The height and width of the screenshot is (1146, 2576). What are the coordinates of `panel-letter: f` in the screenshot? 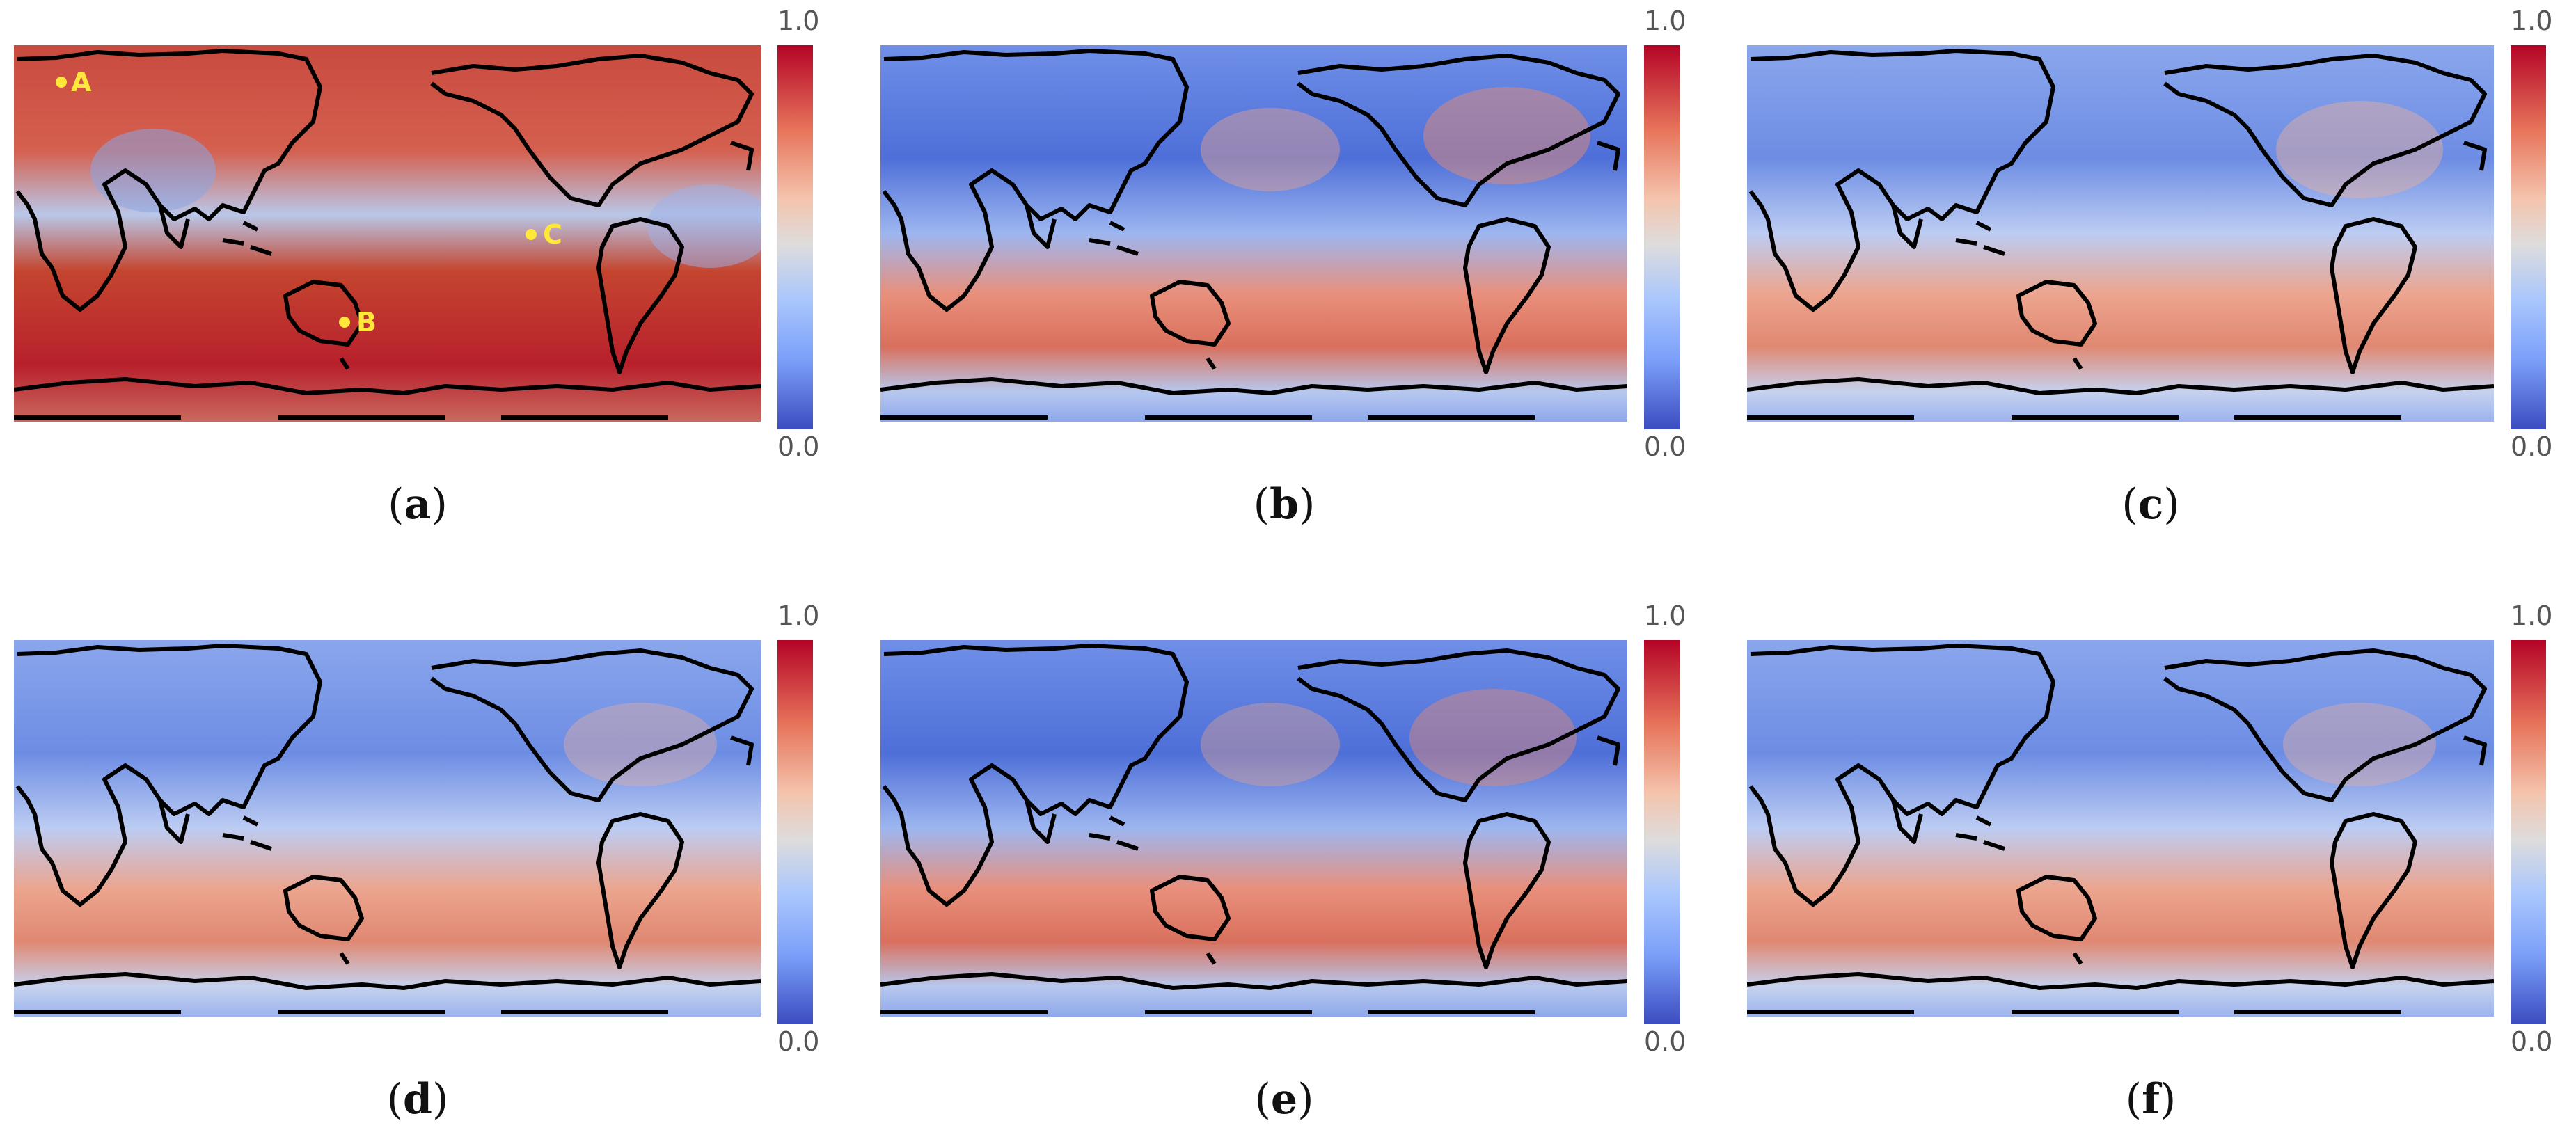 It's located at (2151, 1099).